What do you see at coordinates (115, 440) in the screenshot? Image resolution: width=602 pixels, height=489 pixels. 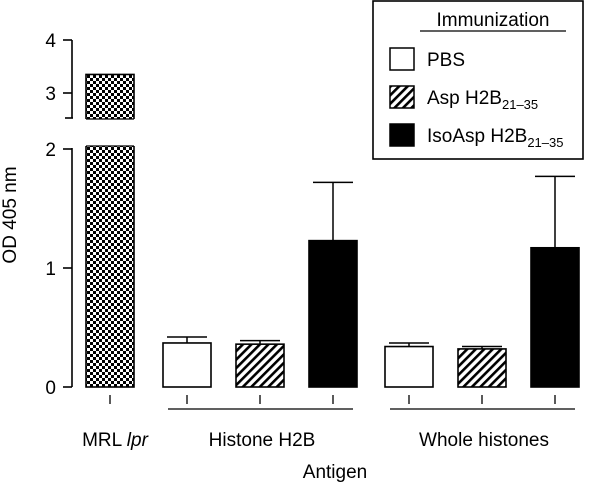 I see `group-label-mrl-lpr: MRL lpr` at bounding box center [115, 440].